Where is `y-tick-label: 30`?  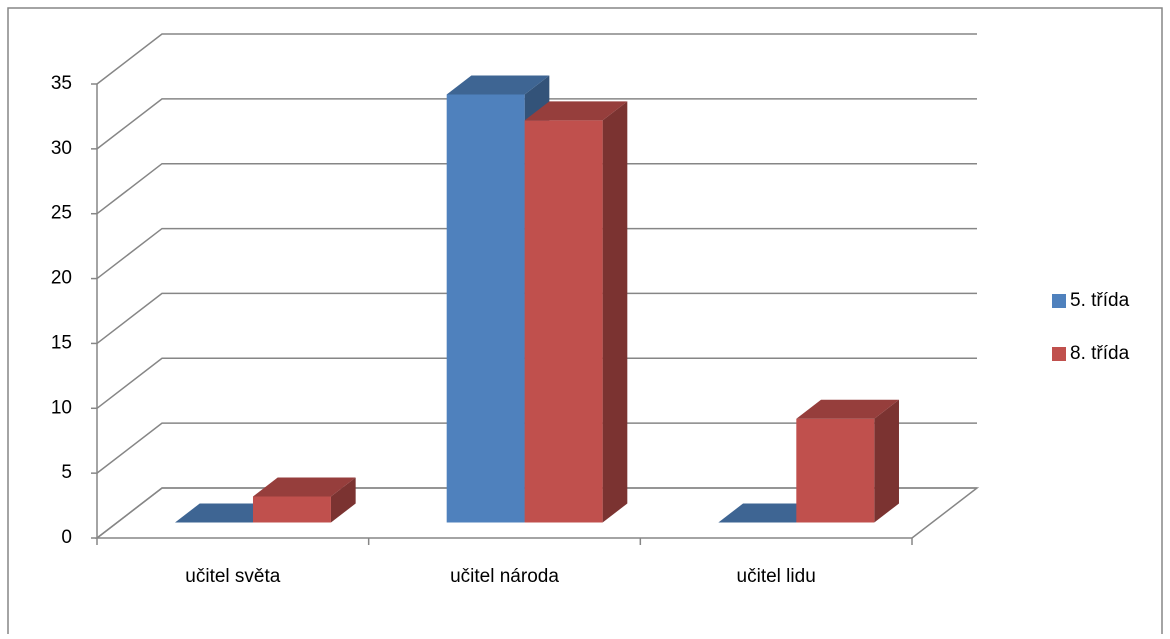
y-tick-label: 30 is located at coordinates (61, 148).